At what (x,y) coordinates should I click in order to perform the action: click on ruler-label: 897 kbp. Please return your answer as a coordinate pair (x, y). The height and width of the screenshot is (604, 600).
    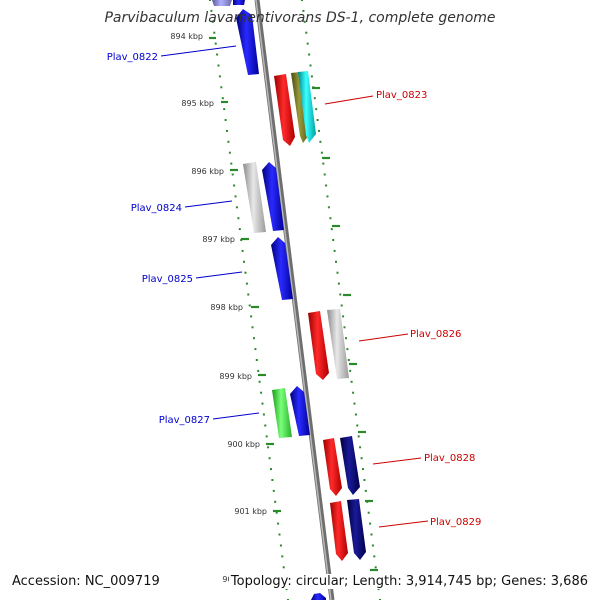
    Looking at the image, I should click on (218, 239).